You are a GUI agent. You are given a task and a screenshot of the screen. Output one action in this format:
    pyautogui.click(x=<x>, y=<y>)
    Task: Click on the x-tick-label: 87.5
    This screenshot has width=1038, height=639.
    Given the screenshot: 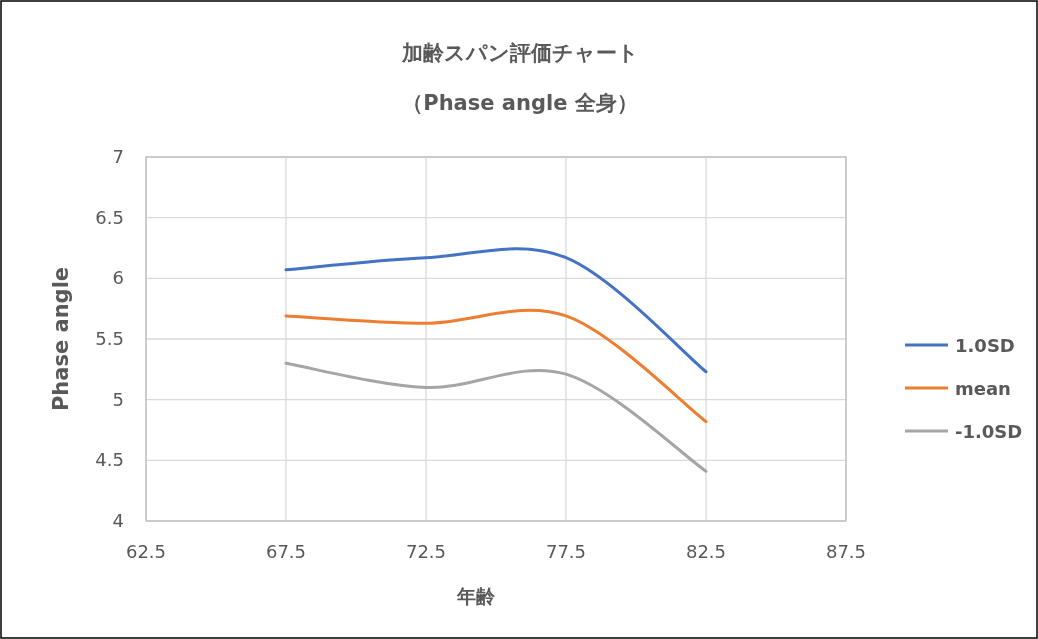 What is the action you would take?
    pyautogui.click(x=846, y=551)
    